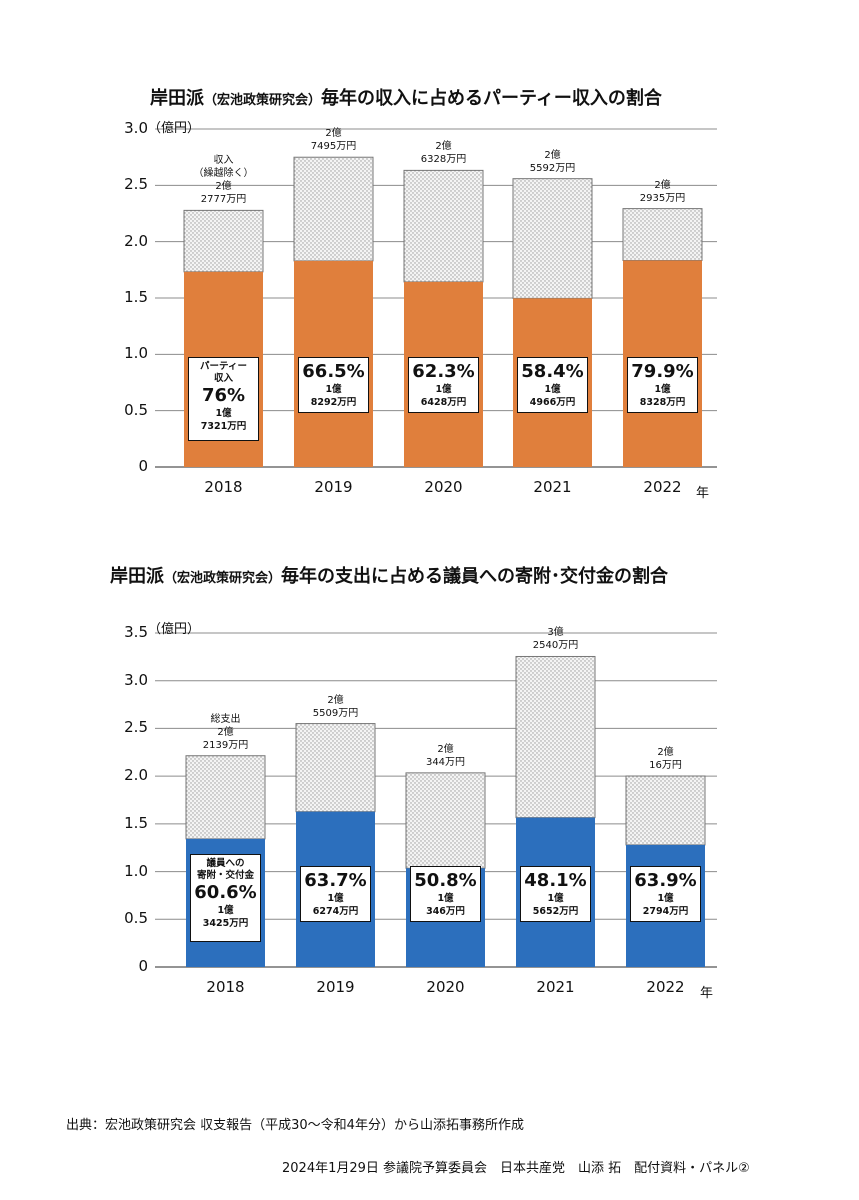 This screenshot has height=1200, width=859. Describe the element at coordinates (665, 765) in the screenshot. I see `total-value-line: 16万円` at that location.